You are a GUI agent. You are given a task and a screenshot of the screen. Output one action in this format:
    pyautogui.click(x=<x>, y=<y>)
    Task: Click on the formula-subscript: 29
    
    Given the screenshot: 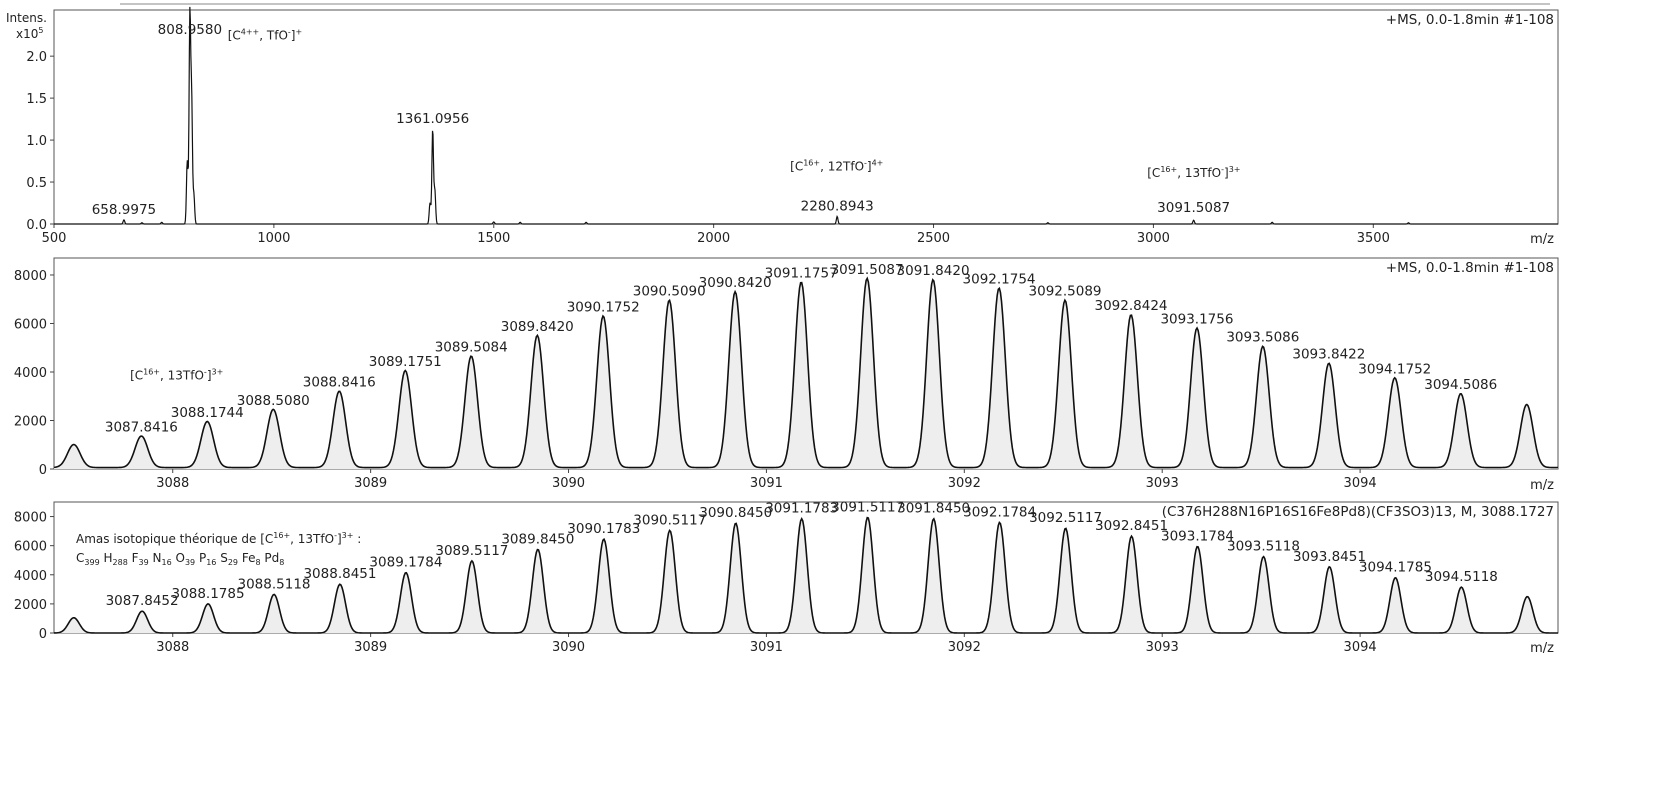 What is the action you would take?
    pyautogui.click(x=233, y=562)
    